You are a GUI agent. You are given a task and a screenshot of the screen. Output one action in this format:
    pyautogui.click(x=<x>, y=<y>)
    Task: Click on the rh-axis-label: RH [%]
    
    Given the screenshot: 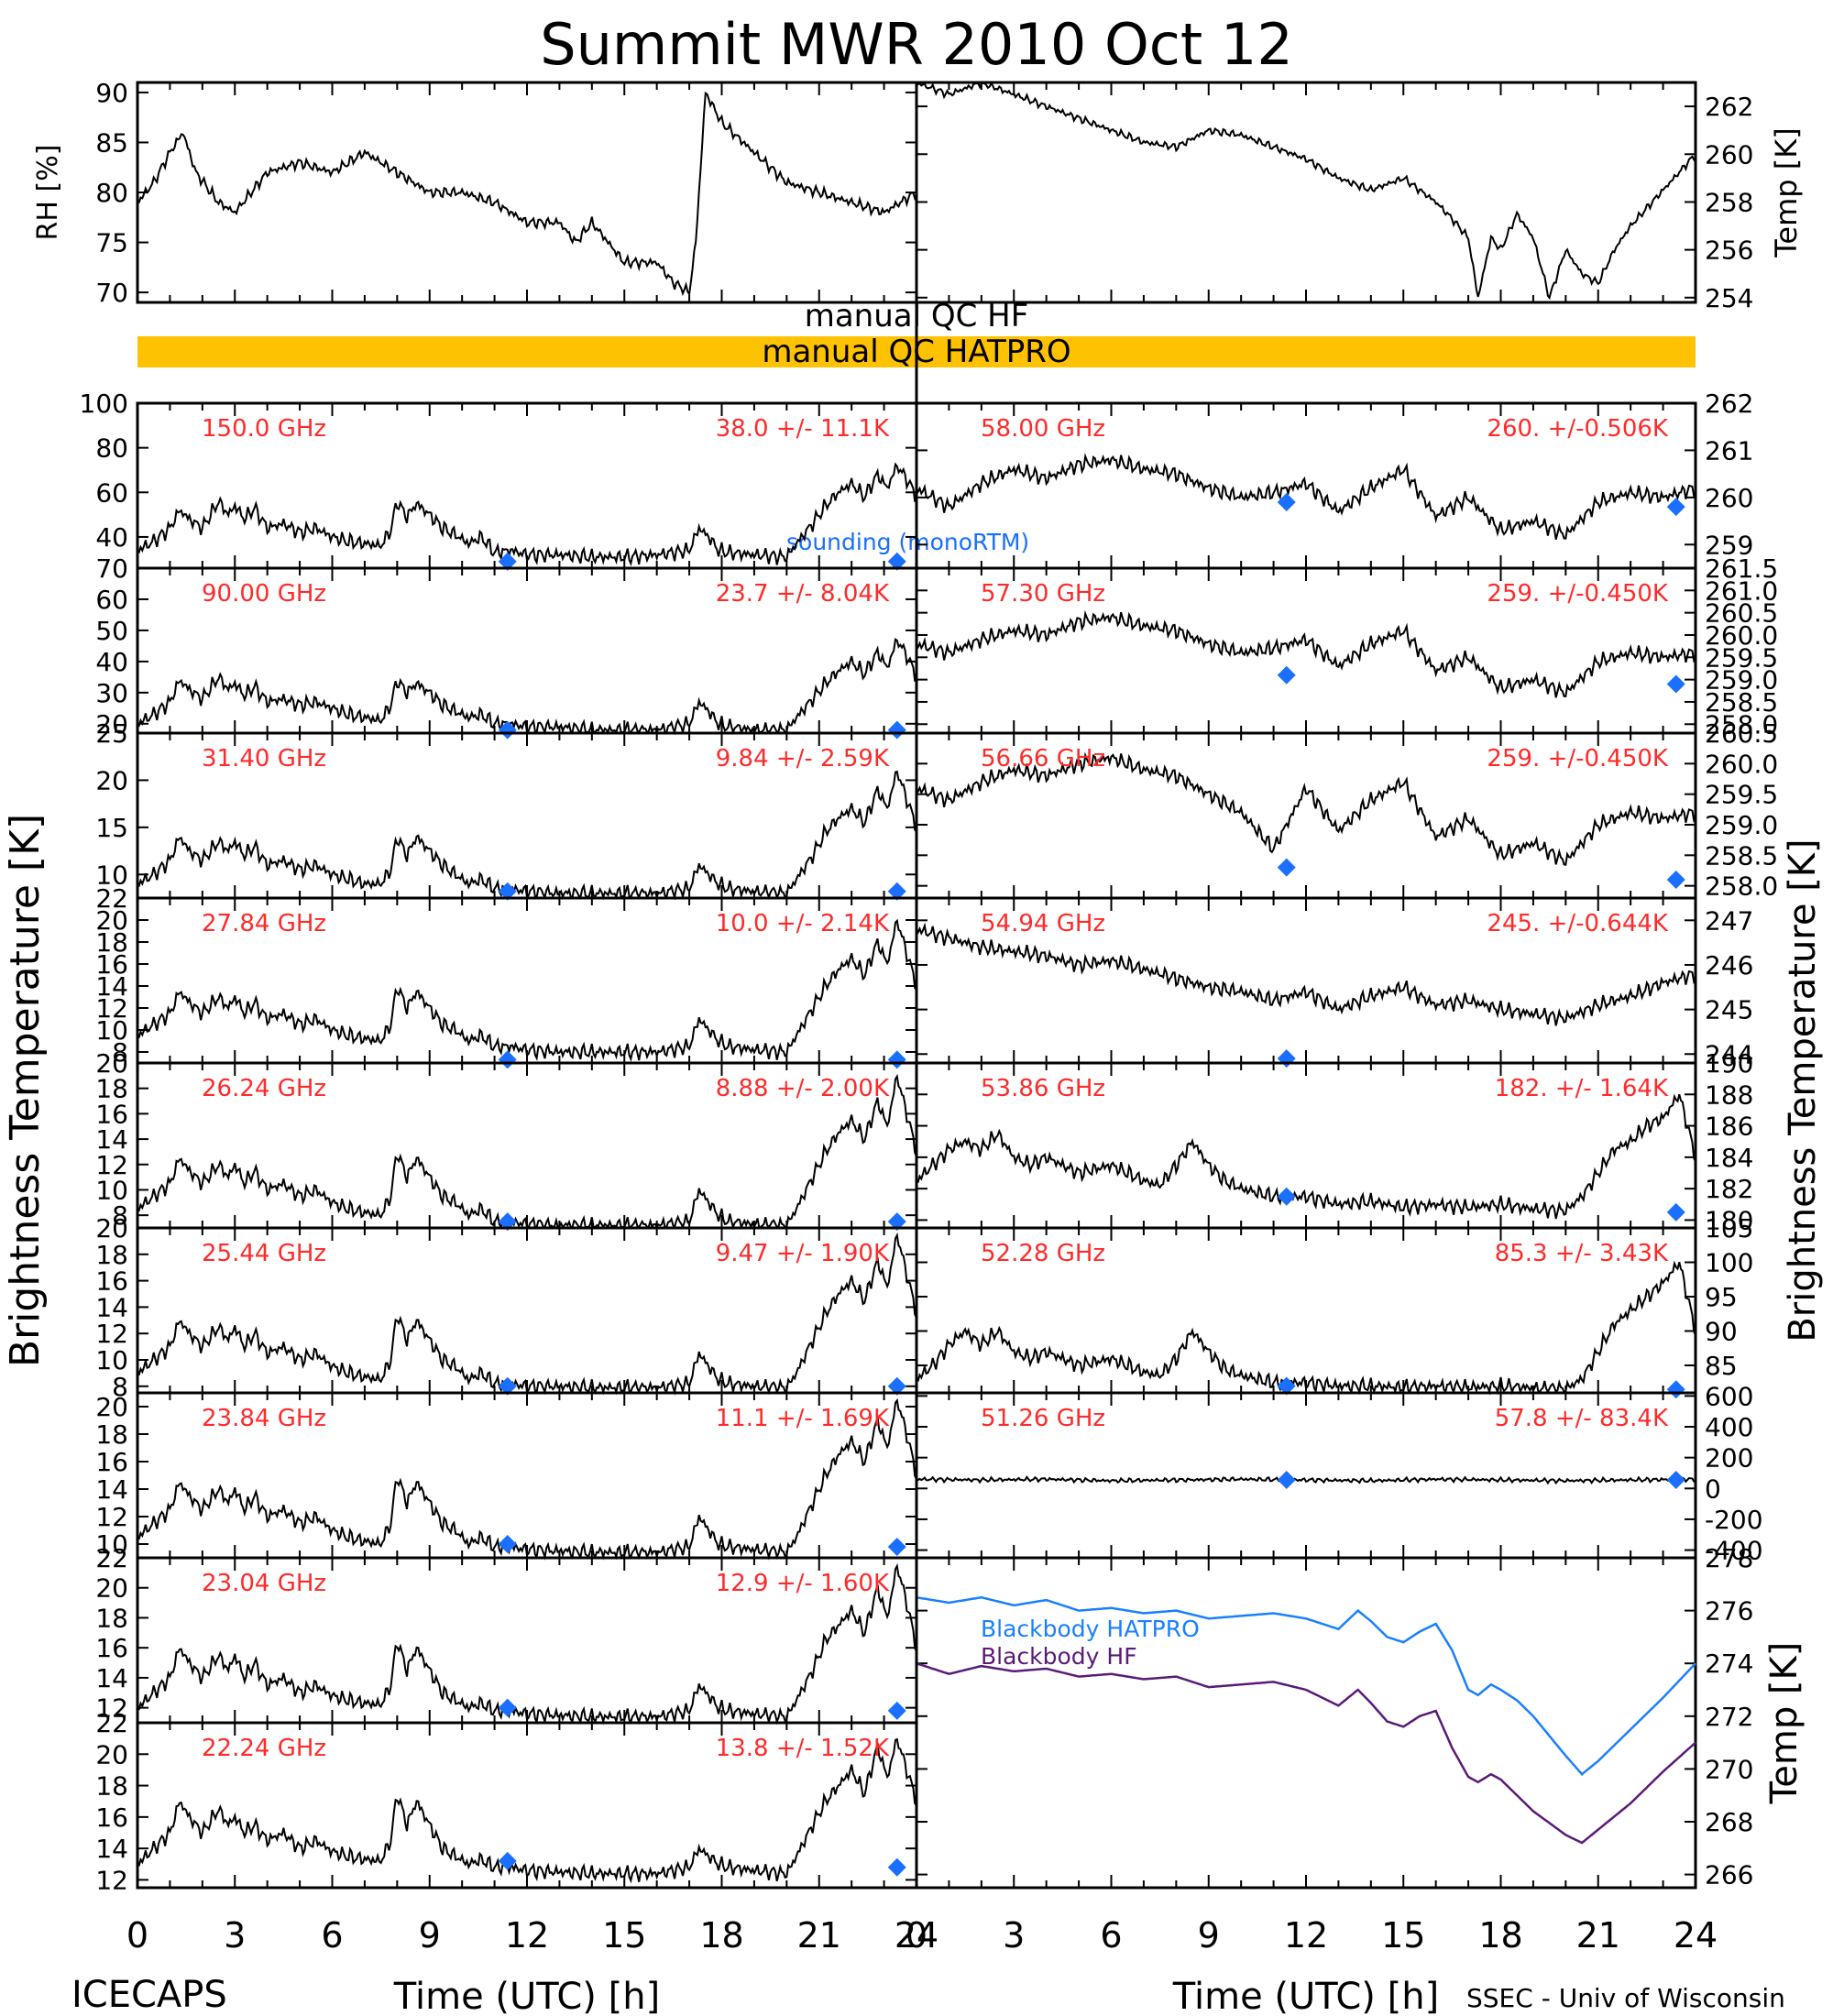 What is the action you would take?
    pyautogui.click(x=48, y=193)
    